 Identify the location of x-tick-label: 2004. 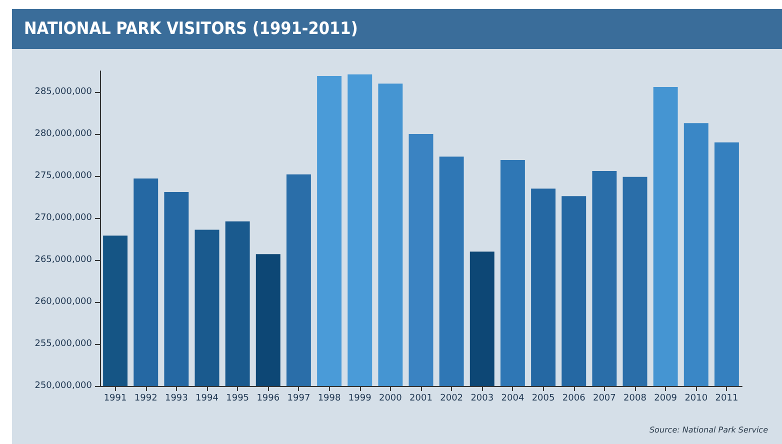
(512, 399).